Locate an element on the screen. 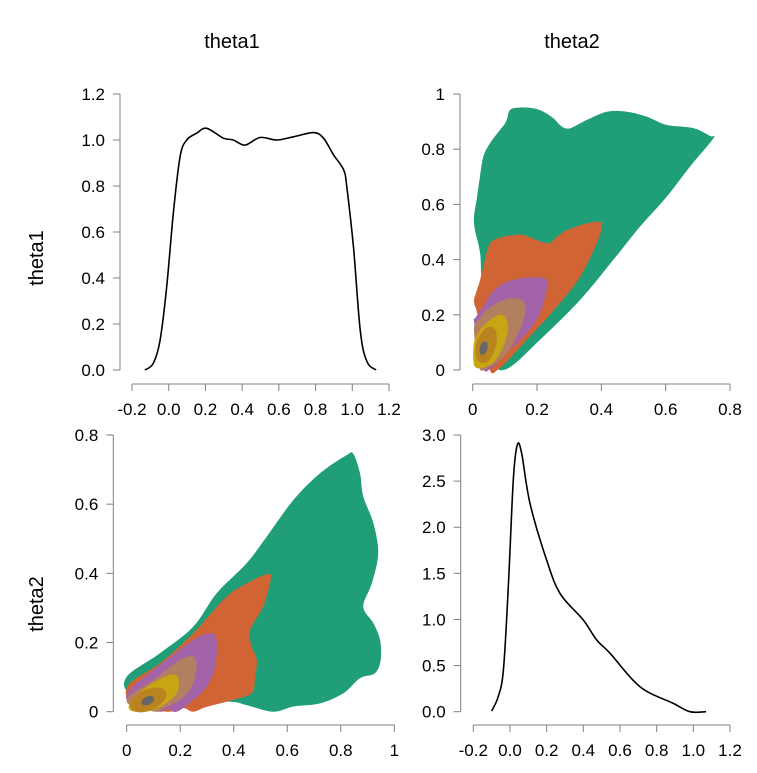 The image size is (757, 773). y-tick-label: 1.5 is located at coordinates (434, 573).